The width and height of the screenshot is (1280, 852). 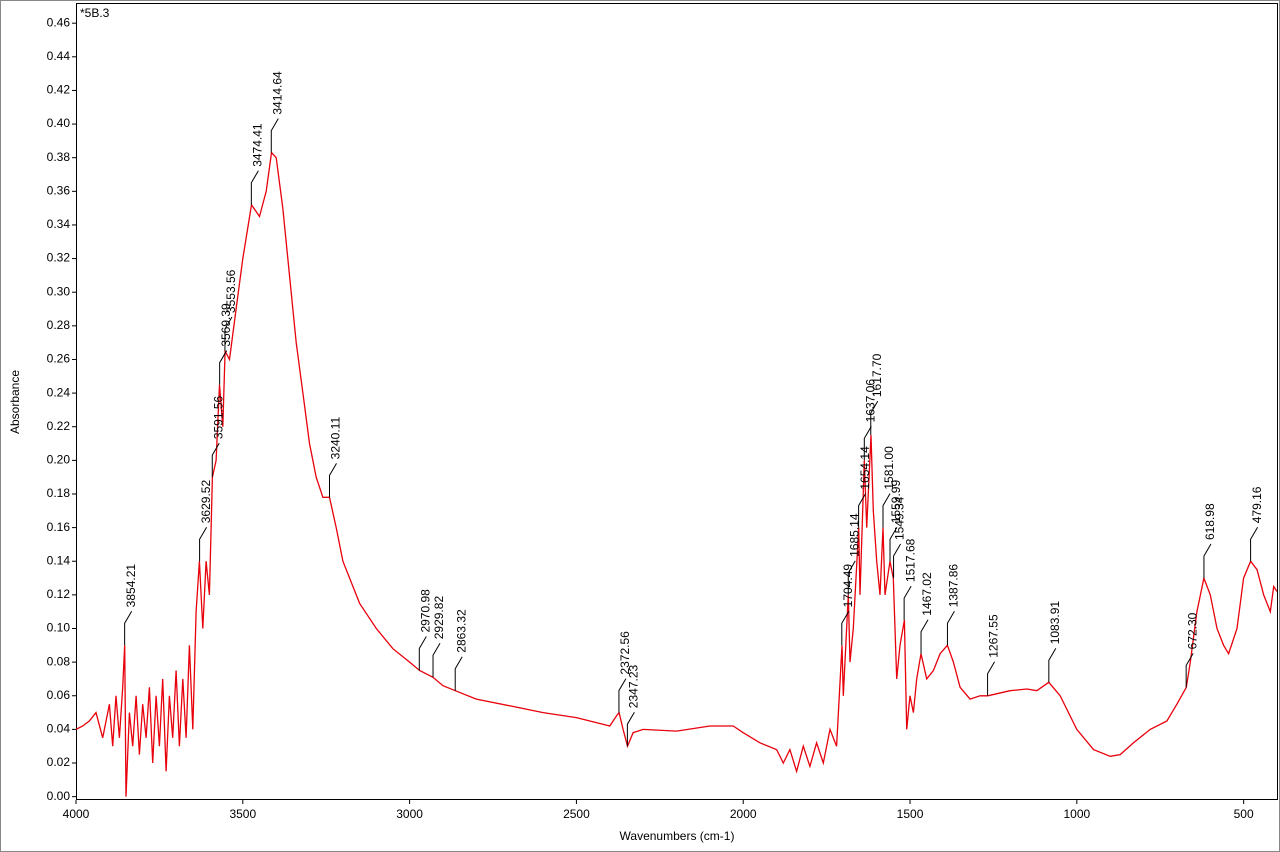 What do you see at coordinates (59, 527) in the screenshot?
I see `y-tick-label: 0.16` at bounding box center [59, 527].